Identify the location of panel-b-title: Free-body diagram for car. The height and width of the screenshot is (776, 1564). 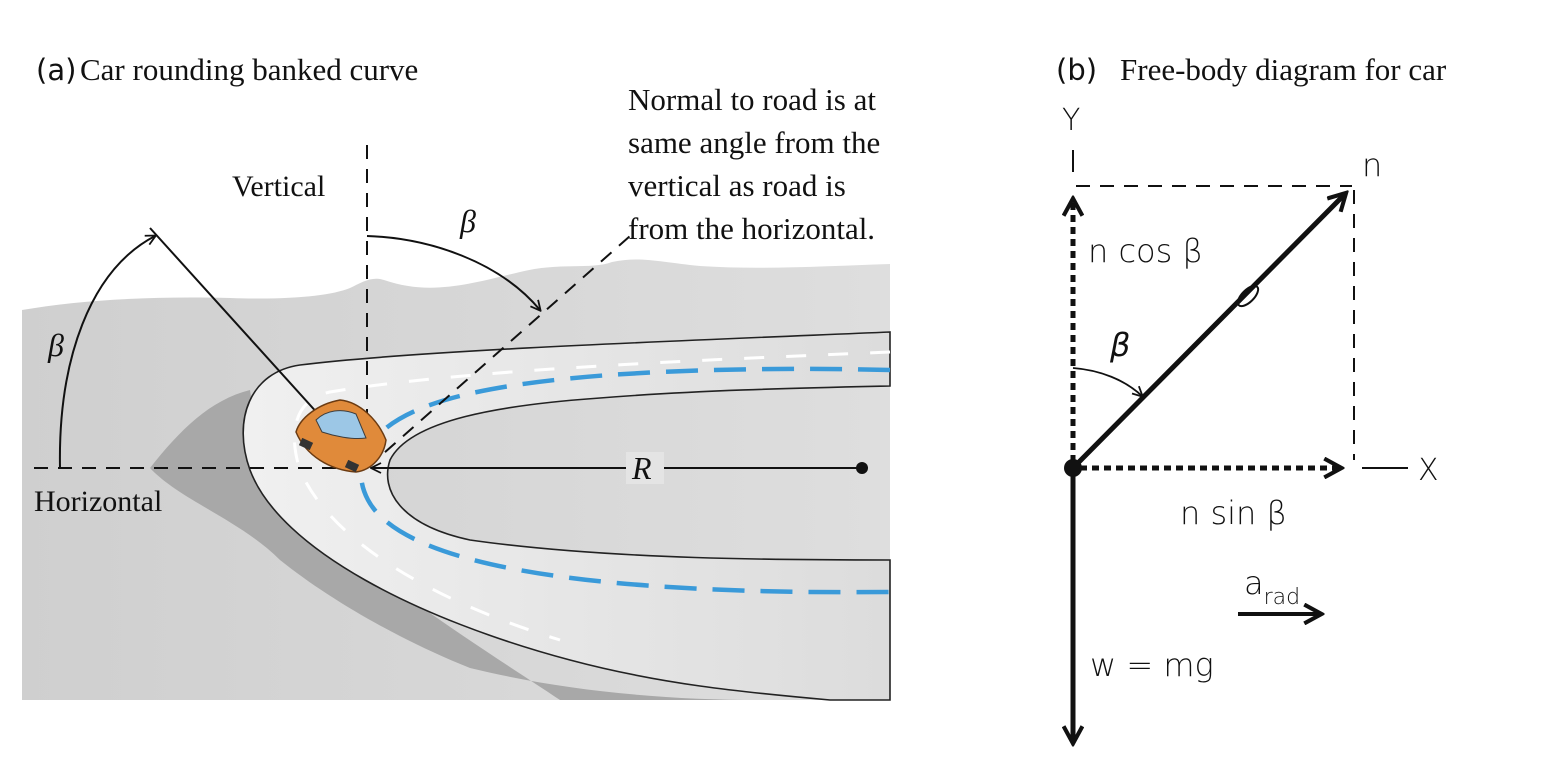
(1283, 69).